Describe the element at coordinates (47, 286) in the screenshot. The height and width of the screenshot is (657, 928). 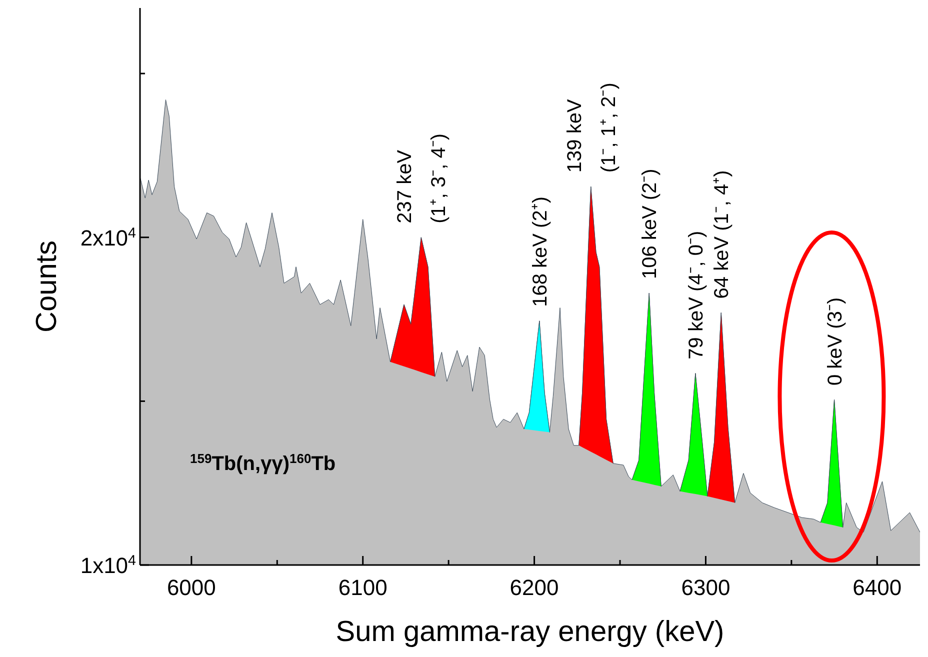
I see `y-axis-title: Counts` at that location.